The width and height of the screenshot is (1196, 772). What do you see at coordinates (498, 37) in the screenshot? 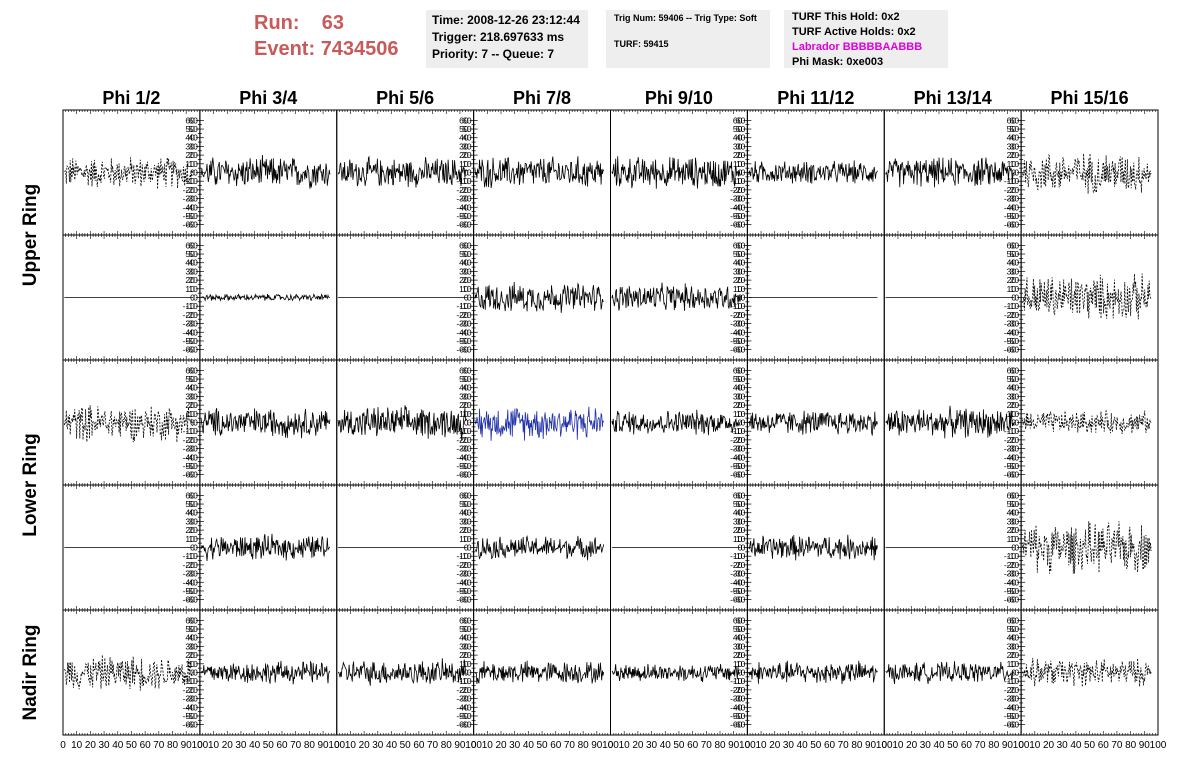
I see `trigger-text: Trigger: 218.697633 ms` at bounding box center [498, 37].